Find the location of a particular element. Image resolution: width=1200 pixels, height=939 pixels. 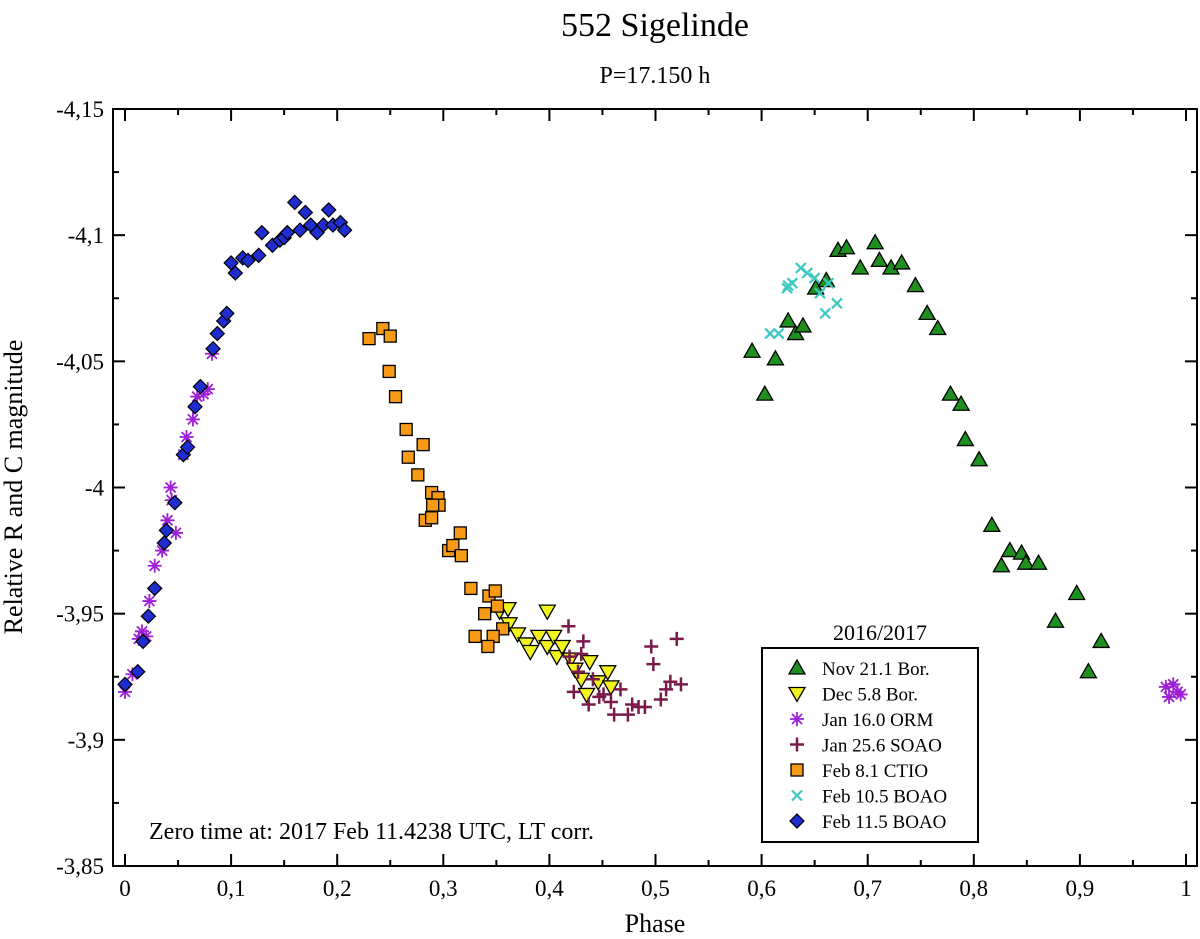

series-plus is located at coordinates (624, 670).